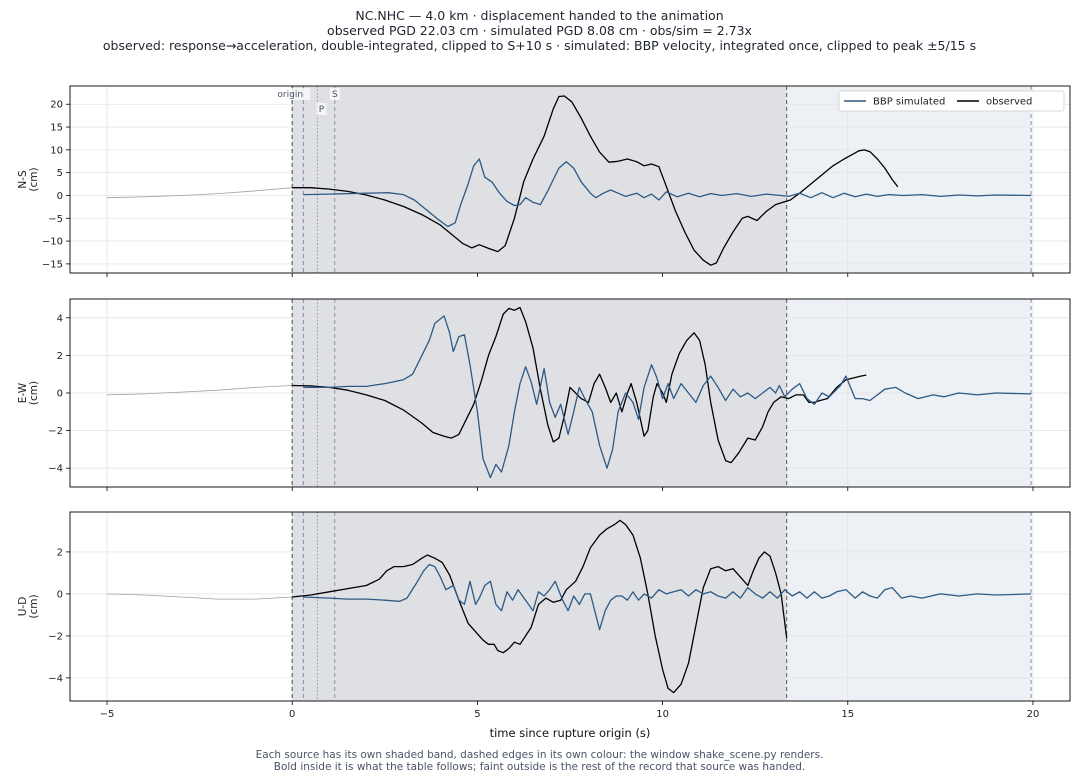 The image size is (1079, 781). Describe the element at coordinates (28, 179) in the screenshot. I see `y-axis-label: N-S(cm)` at that location.